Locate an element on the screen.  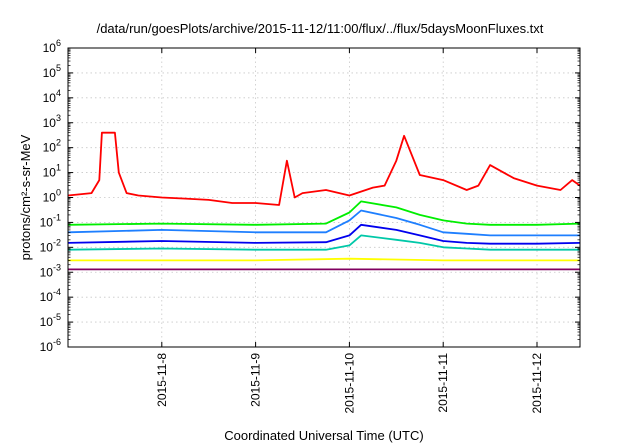
x-tick-label: 2015-11-10 is located at coordinates (349, 383).